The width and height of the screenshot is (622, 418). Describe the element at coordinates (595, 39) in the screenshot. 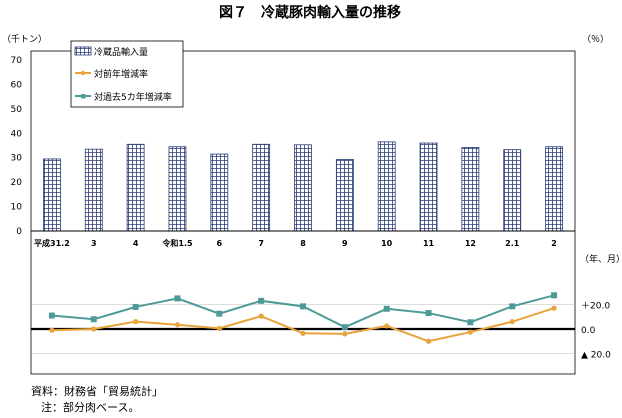

I see `right-axis-unit: （％）` at that location.